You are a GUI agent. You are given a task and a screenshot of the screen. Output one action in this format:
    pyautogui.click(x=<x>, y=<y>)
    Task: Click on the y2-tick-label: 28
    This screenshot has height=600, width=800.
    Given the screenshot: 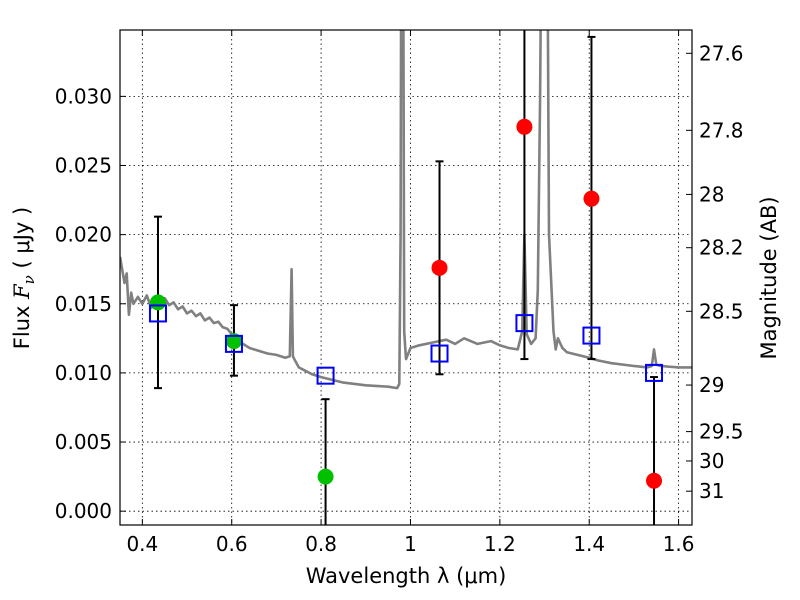 What is the action you would take?
    pyautogui.click(x=711, y=194)
    